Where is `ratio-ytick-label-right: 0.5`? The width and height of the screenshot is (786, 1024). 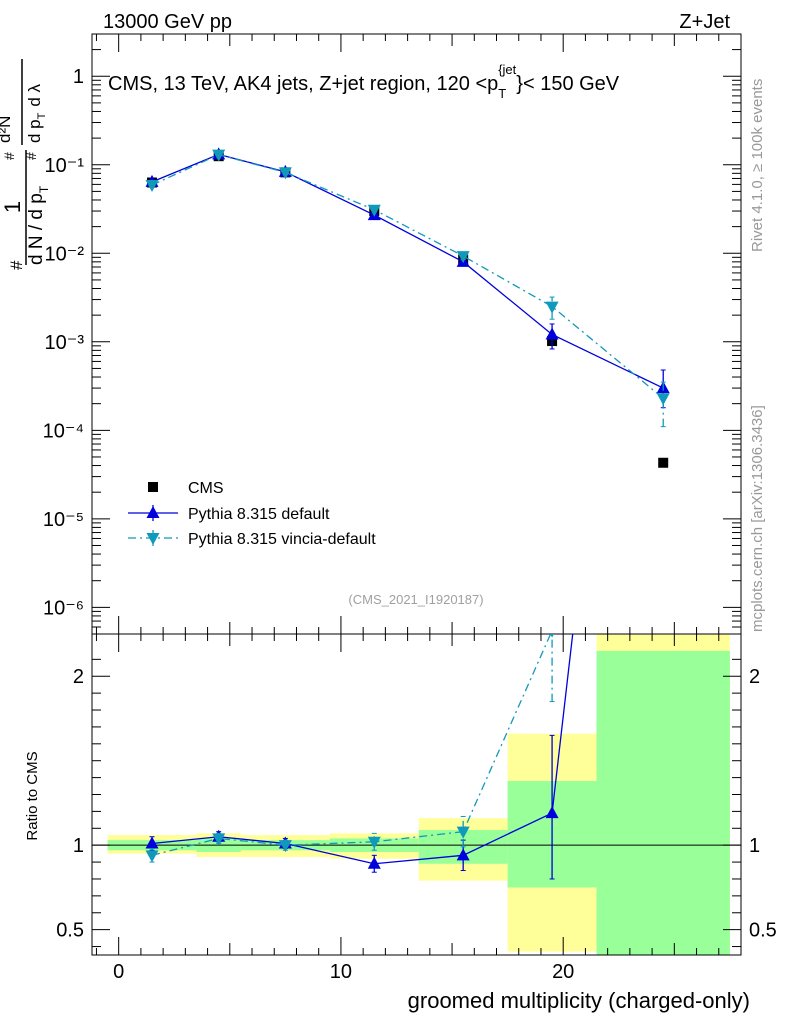
ratio-ytick-label-right: 0.5 is located at coordinates (763, 931).